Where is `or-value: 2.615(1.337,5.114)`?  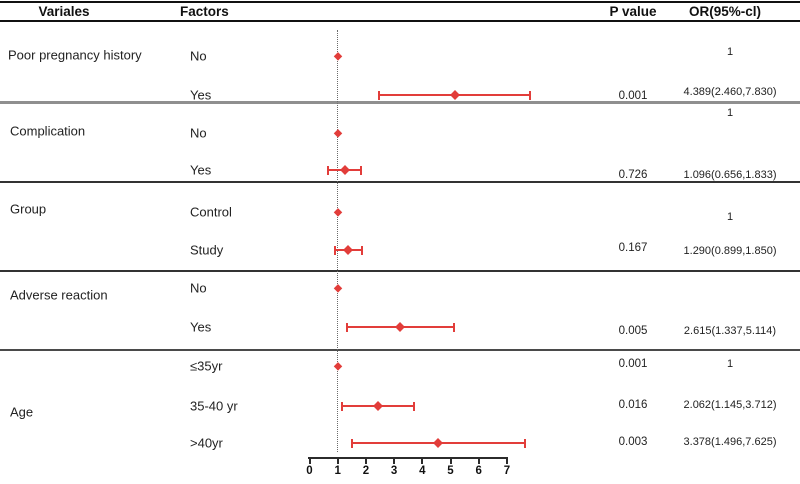 or-value: 2.615(1.337,5.114) is located at coordinates (730, 331).